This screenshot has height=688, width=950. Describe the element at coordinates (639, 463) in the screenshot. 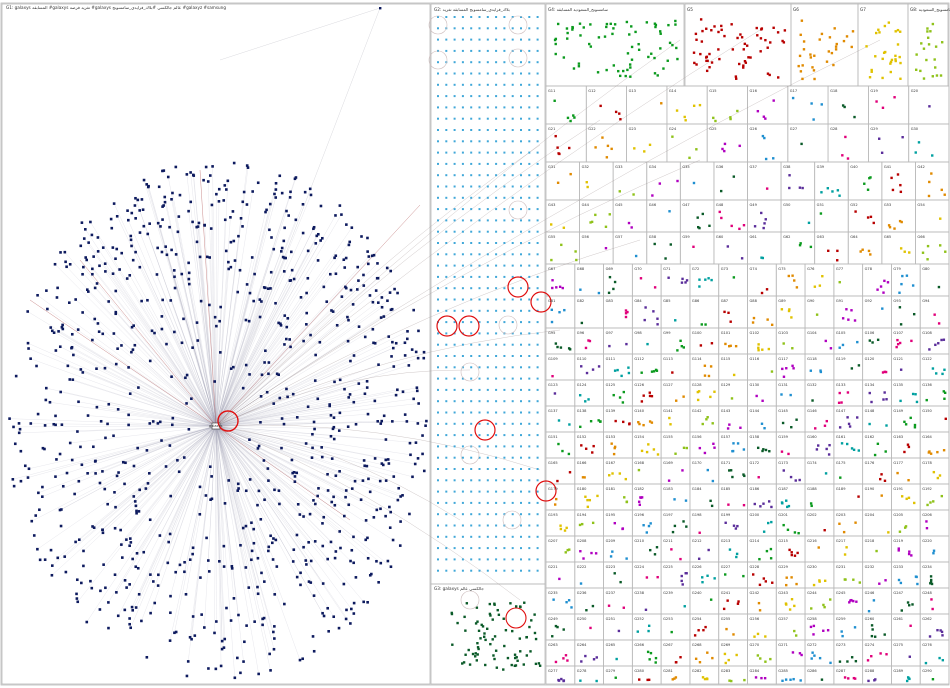

I see `cell-label: G168` at that location.